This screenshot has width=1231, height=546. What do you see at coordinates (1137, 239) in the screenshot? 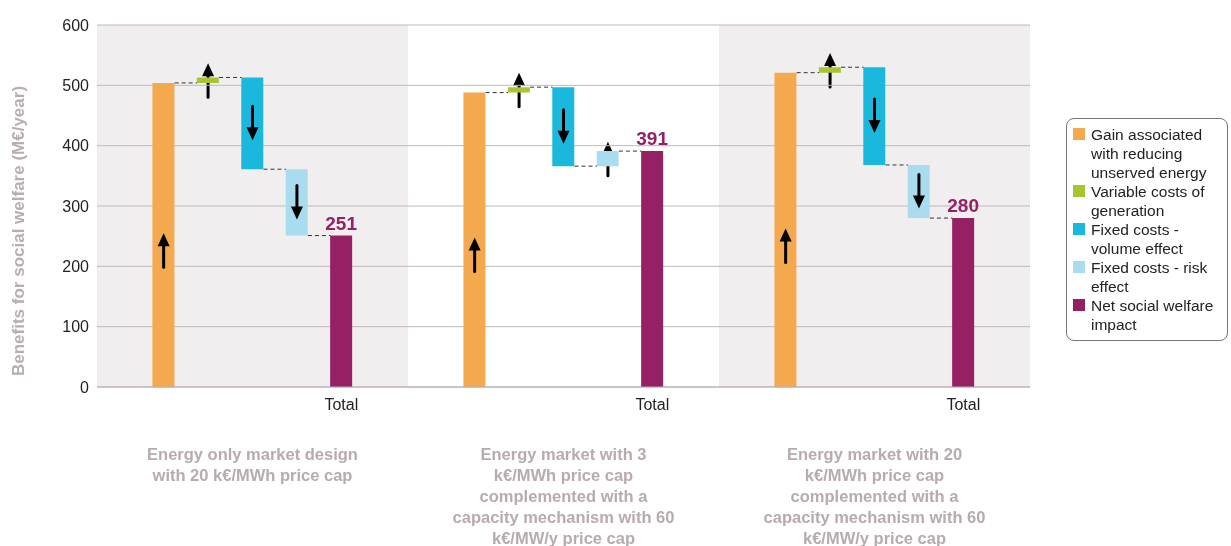
I see `legend-label: Fixed costs - volume effect` at bounding box center [1137, 239].